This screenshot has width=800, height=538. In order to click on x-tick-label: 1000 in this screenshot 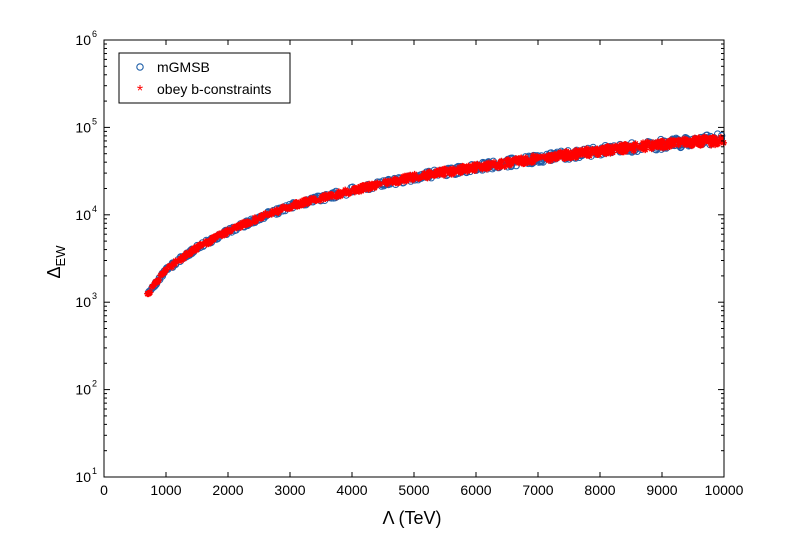, I will do `click(165, 490)`.